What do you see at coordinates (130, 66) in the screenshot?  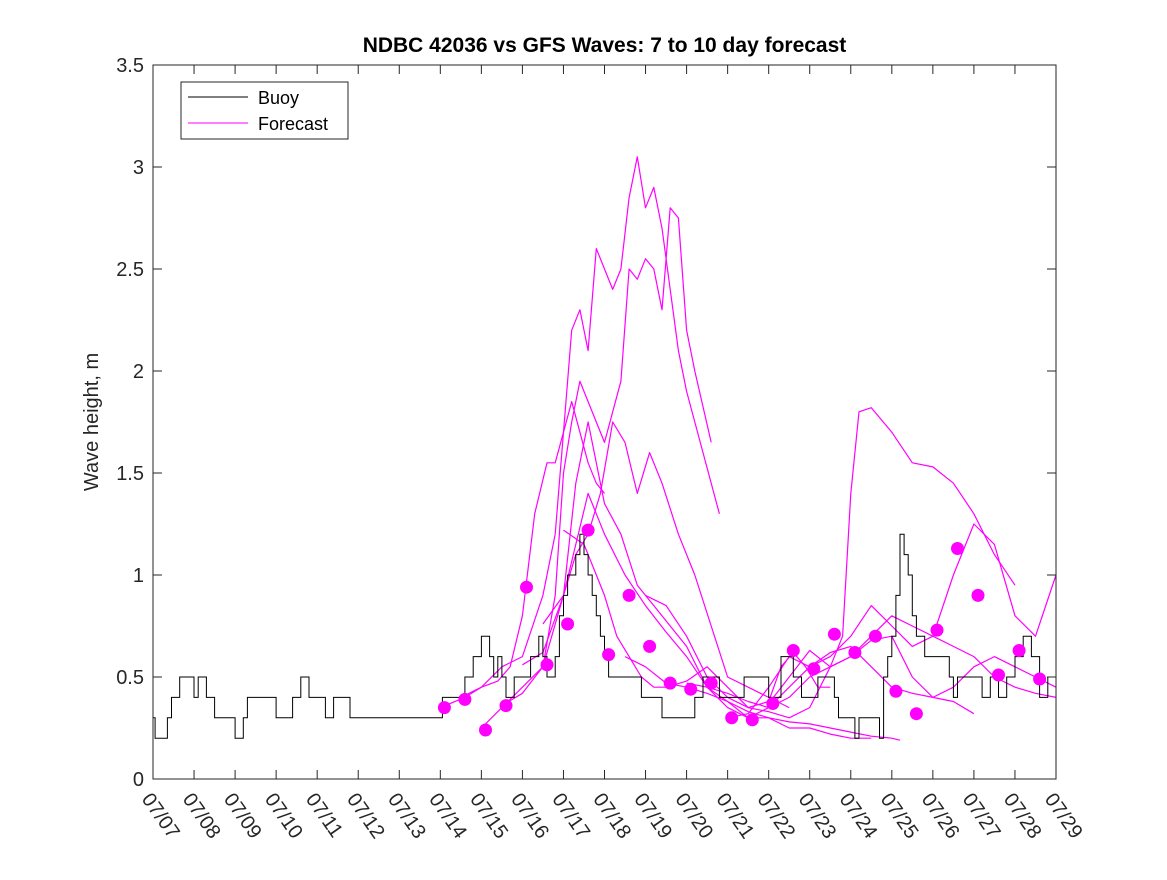 I see `y-tick-label: 3.5` at bounding box center [130, 66].